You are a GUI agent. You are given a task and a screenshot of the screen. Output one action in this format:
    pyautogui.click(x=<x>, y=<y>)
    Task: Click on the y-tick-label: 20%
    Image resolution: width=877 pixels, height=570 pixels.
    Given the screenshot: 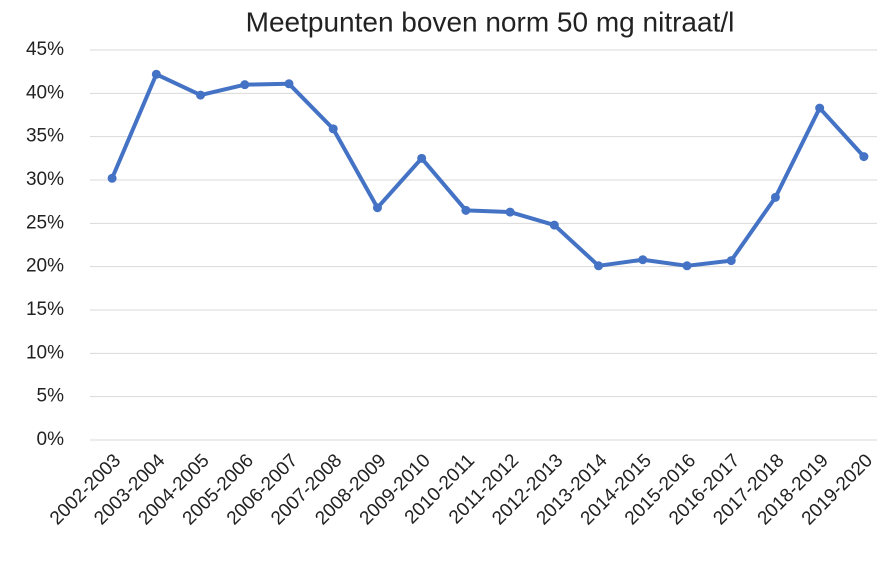 What is the action you would take?
    pyautogui.click(x=45, y=266)
    